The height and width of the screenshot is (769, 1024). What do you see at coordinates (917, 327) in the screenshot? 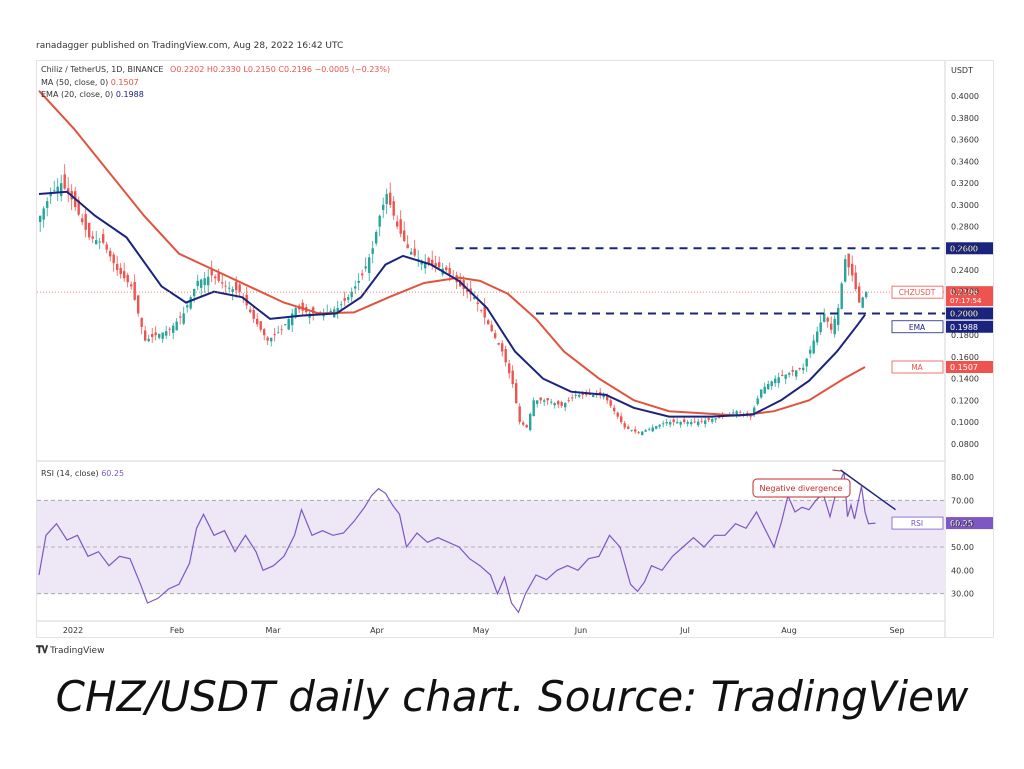
I see `badge-tag-box` at bounding box center [917, 327].